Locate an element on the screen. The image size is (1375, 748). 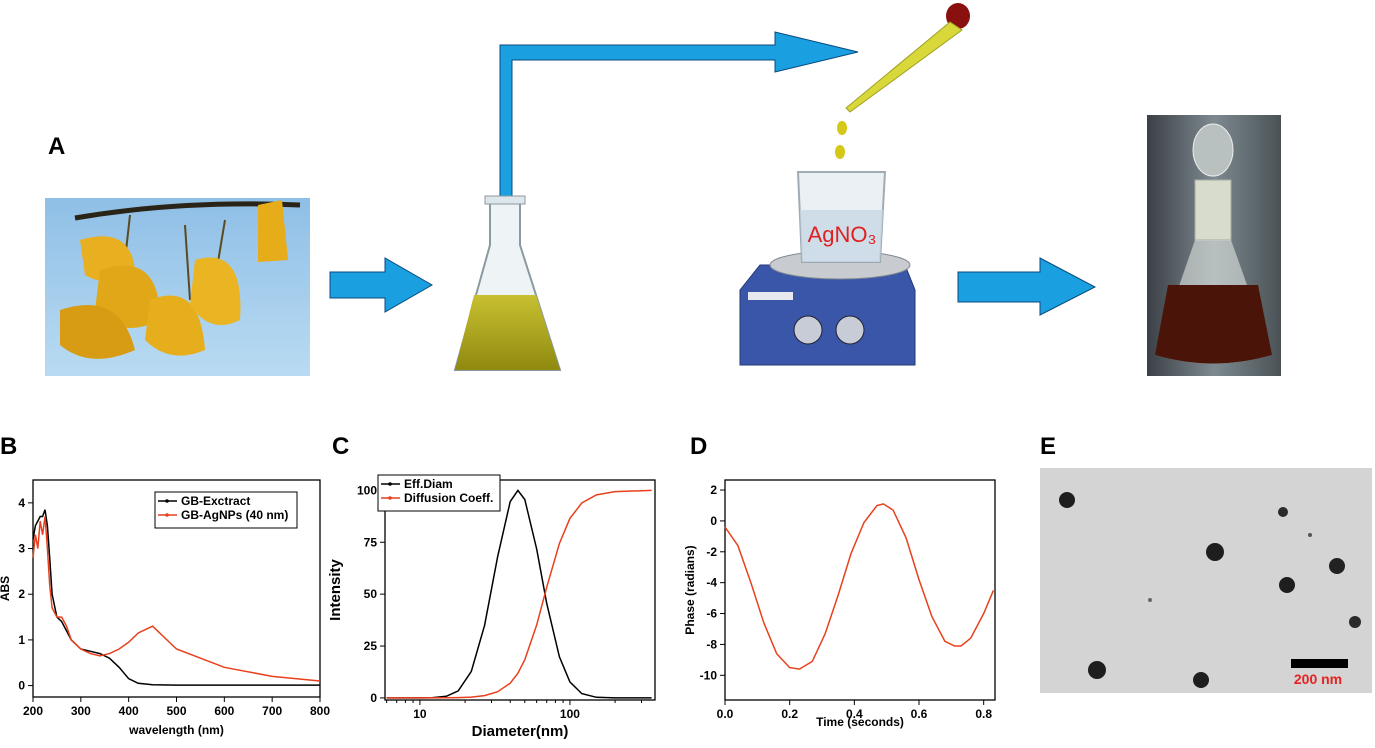
pipette is located at coordinates (902, 81).